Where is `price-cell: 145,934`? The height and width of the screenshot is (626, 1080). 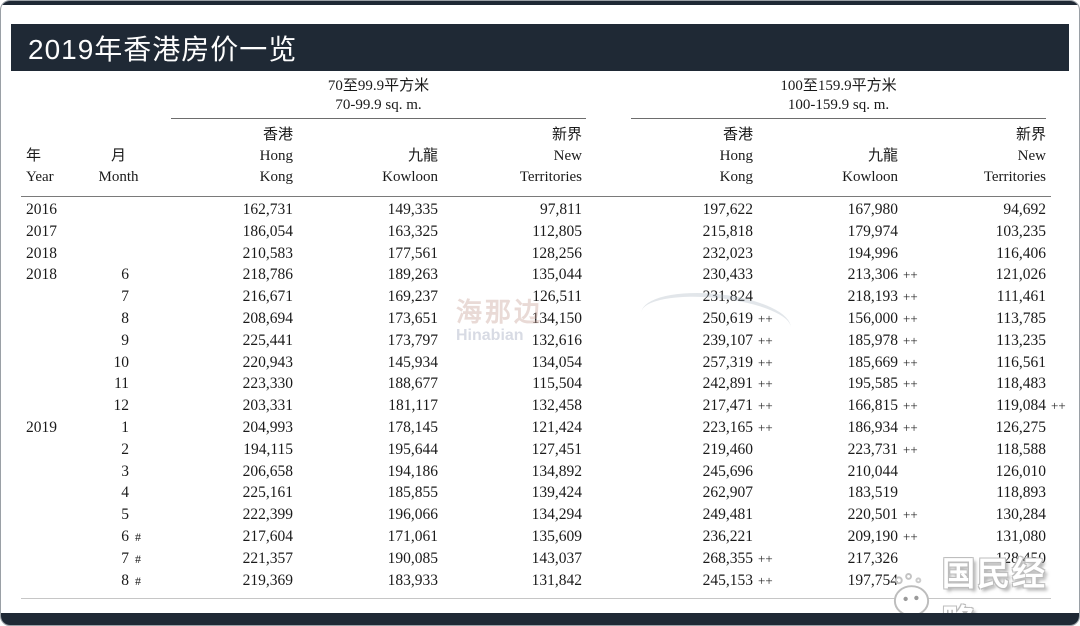
price-cell: 145,934 is located at coordinates (387, 363).